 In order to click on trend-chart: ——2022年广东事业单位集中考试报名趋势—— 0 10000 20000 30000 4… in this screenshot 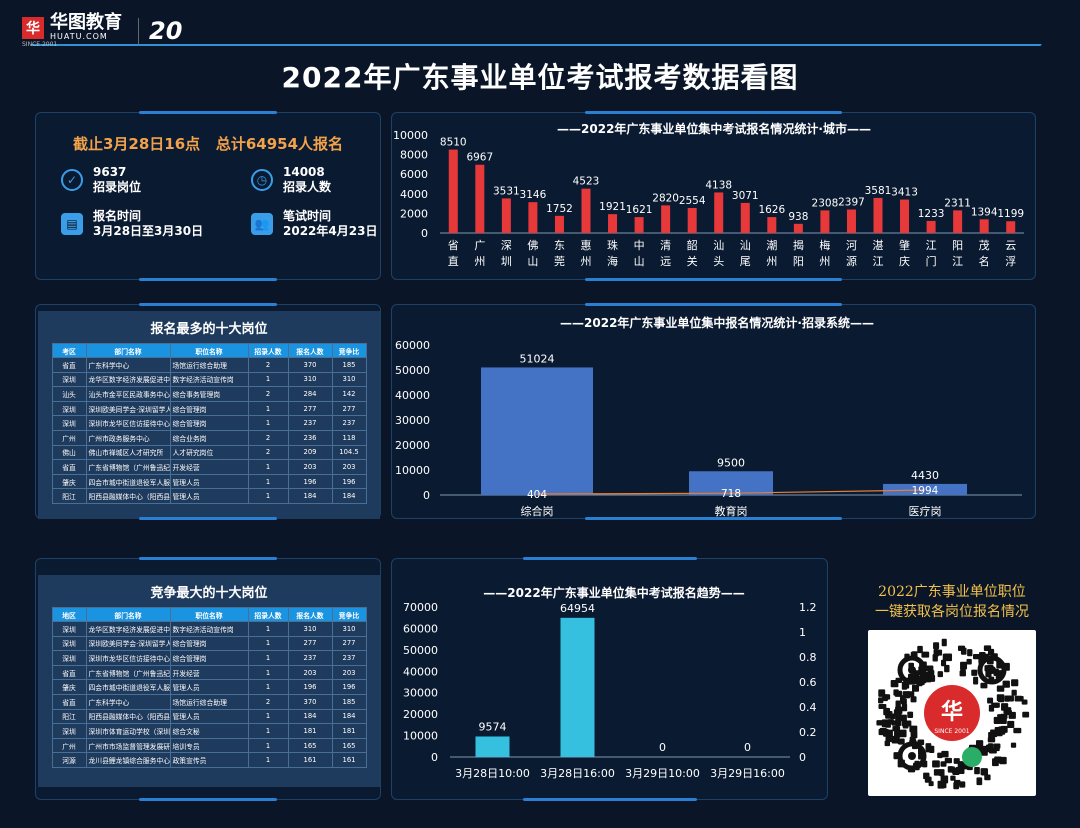, I will do `click(610, 682)`.